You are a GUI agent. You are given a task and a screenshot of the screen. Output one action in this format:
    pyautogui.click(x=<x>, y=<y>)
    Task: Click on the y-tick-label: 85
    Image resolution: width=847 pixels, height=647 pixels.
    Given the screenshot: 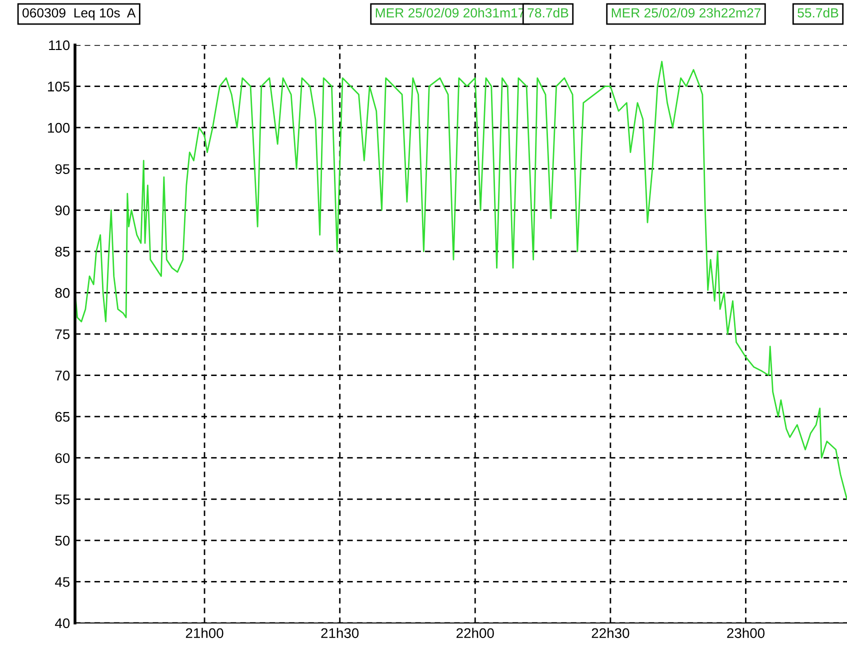 What is the action you would take?
    pyautogui.click(x=62, y=251)
    